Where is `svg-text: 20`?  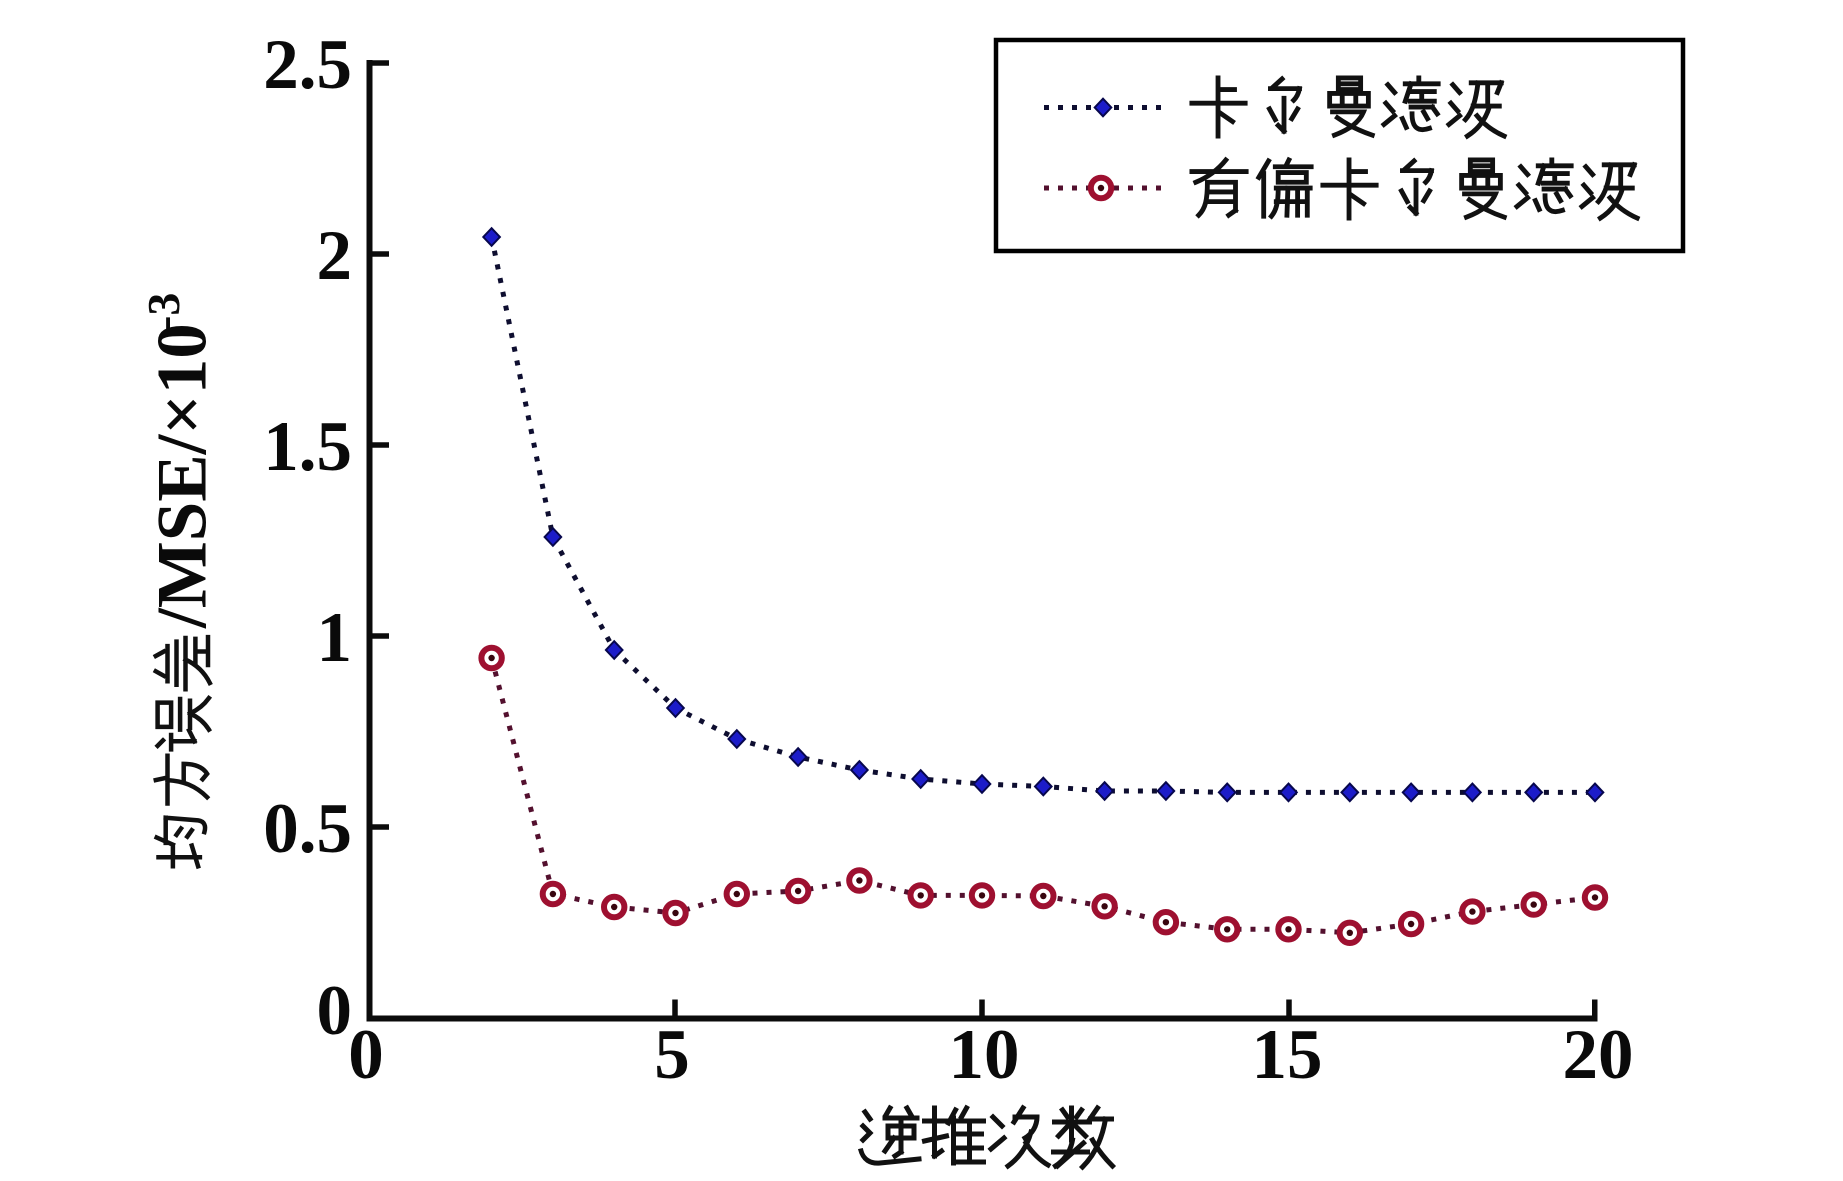 svg-text: 20 is located at coordinates (1598, 1055).